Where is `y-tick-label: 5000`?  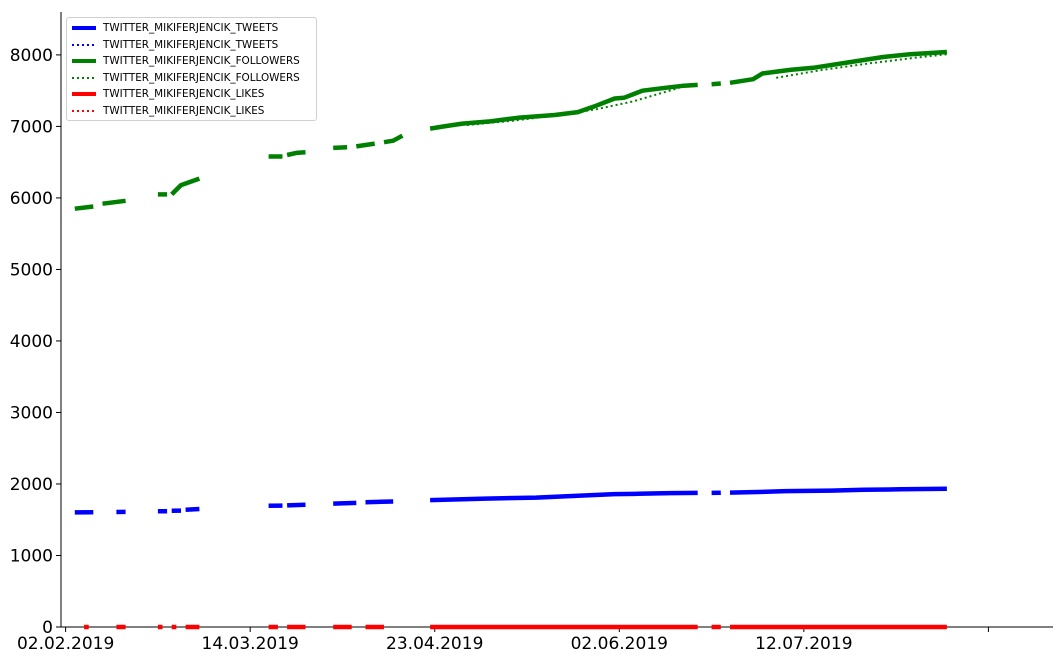
y-tick-label: 5000 is located at coordinates (31, 270).